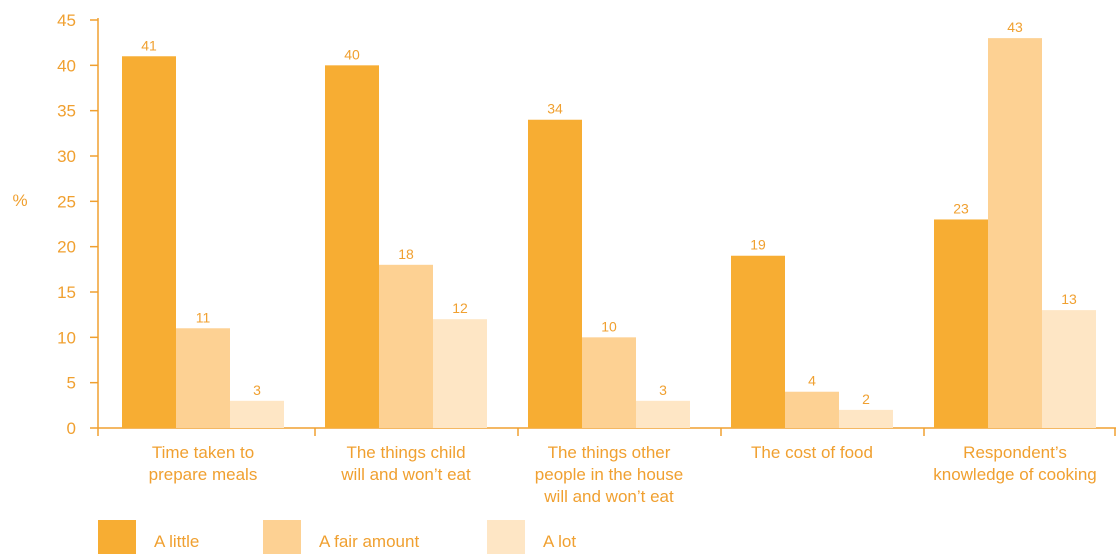  What do you see at coordinates (66, 111) in the screenshot?
I see `y-tick-label: 35` at bounding box center [66, 111].